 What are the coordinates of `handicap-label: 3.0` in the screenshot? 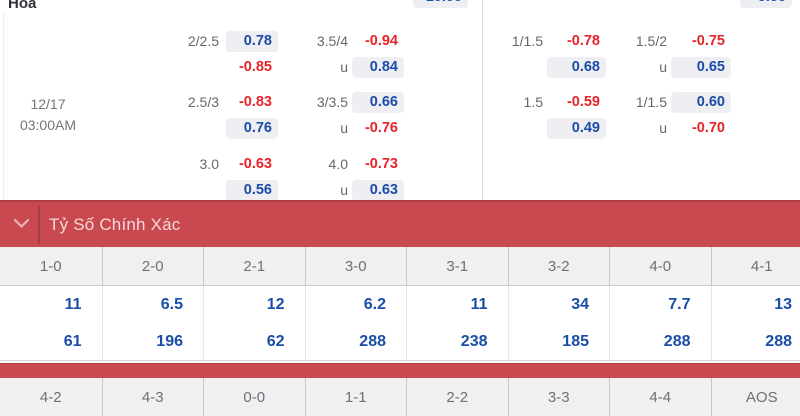 It's located at (189, 164).